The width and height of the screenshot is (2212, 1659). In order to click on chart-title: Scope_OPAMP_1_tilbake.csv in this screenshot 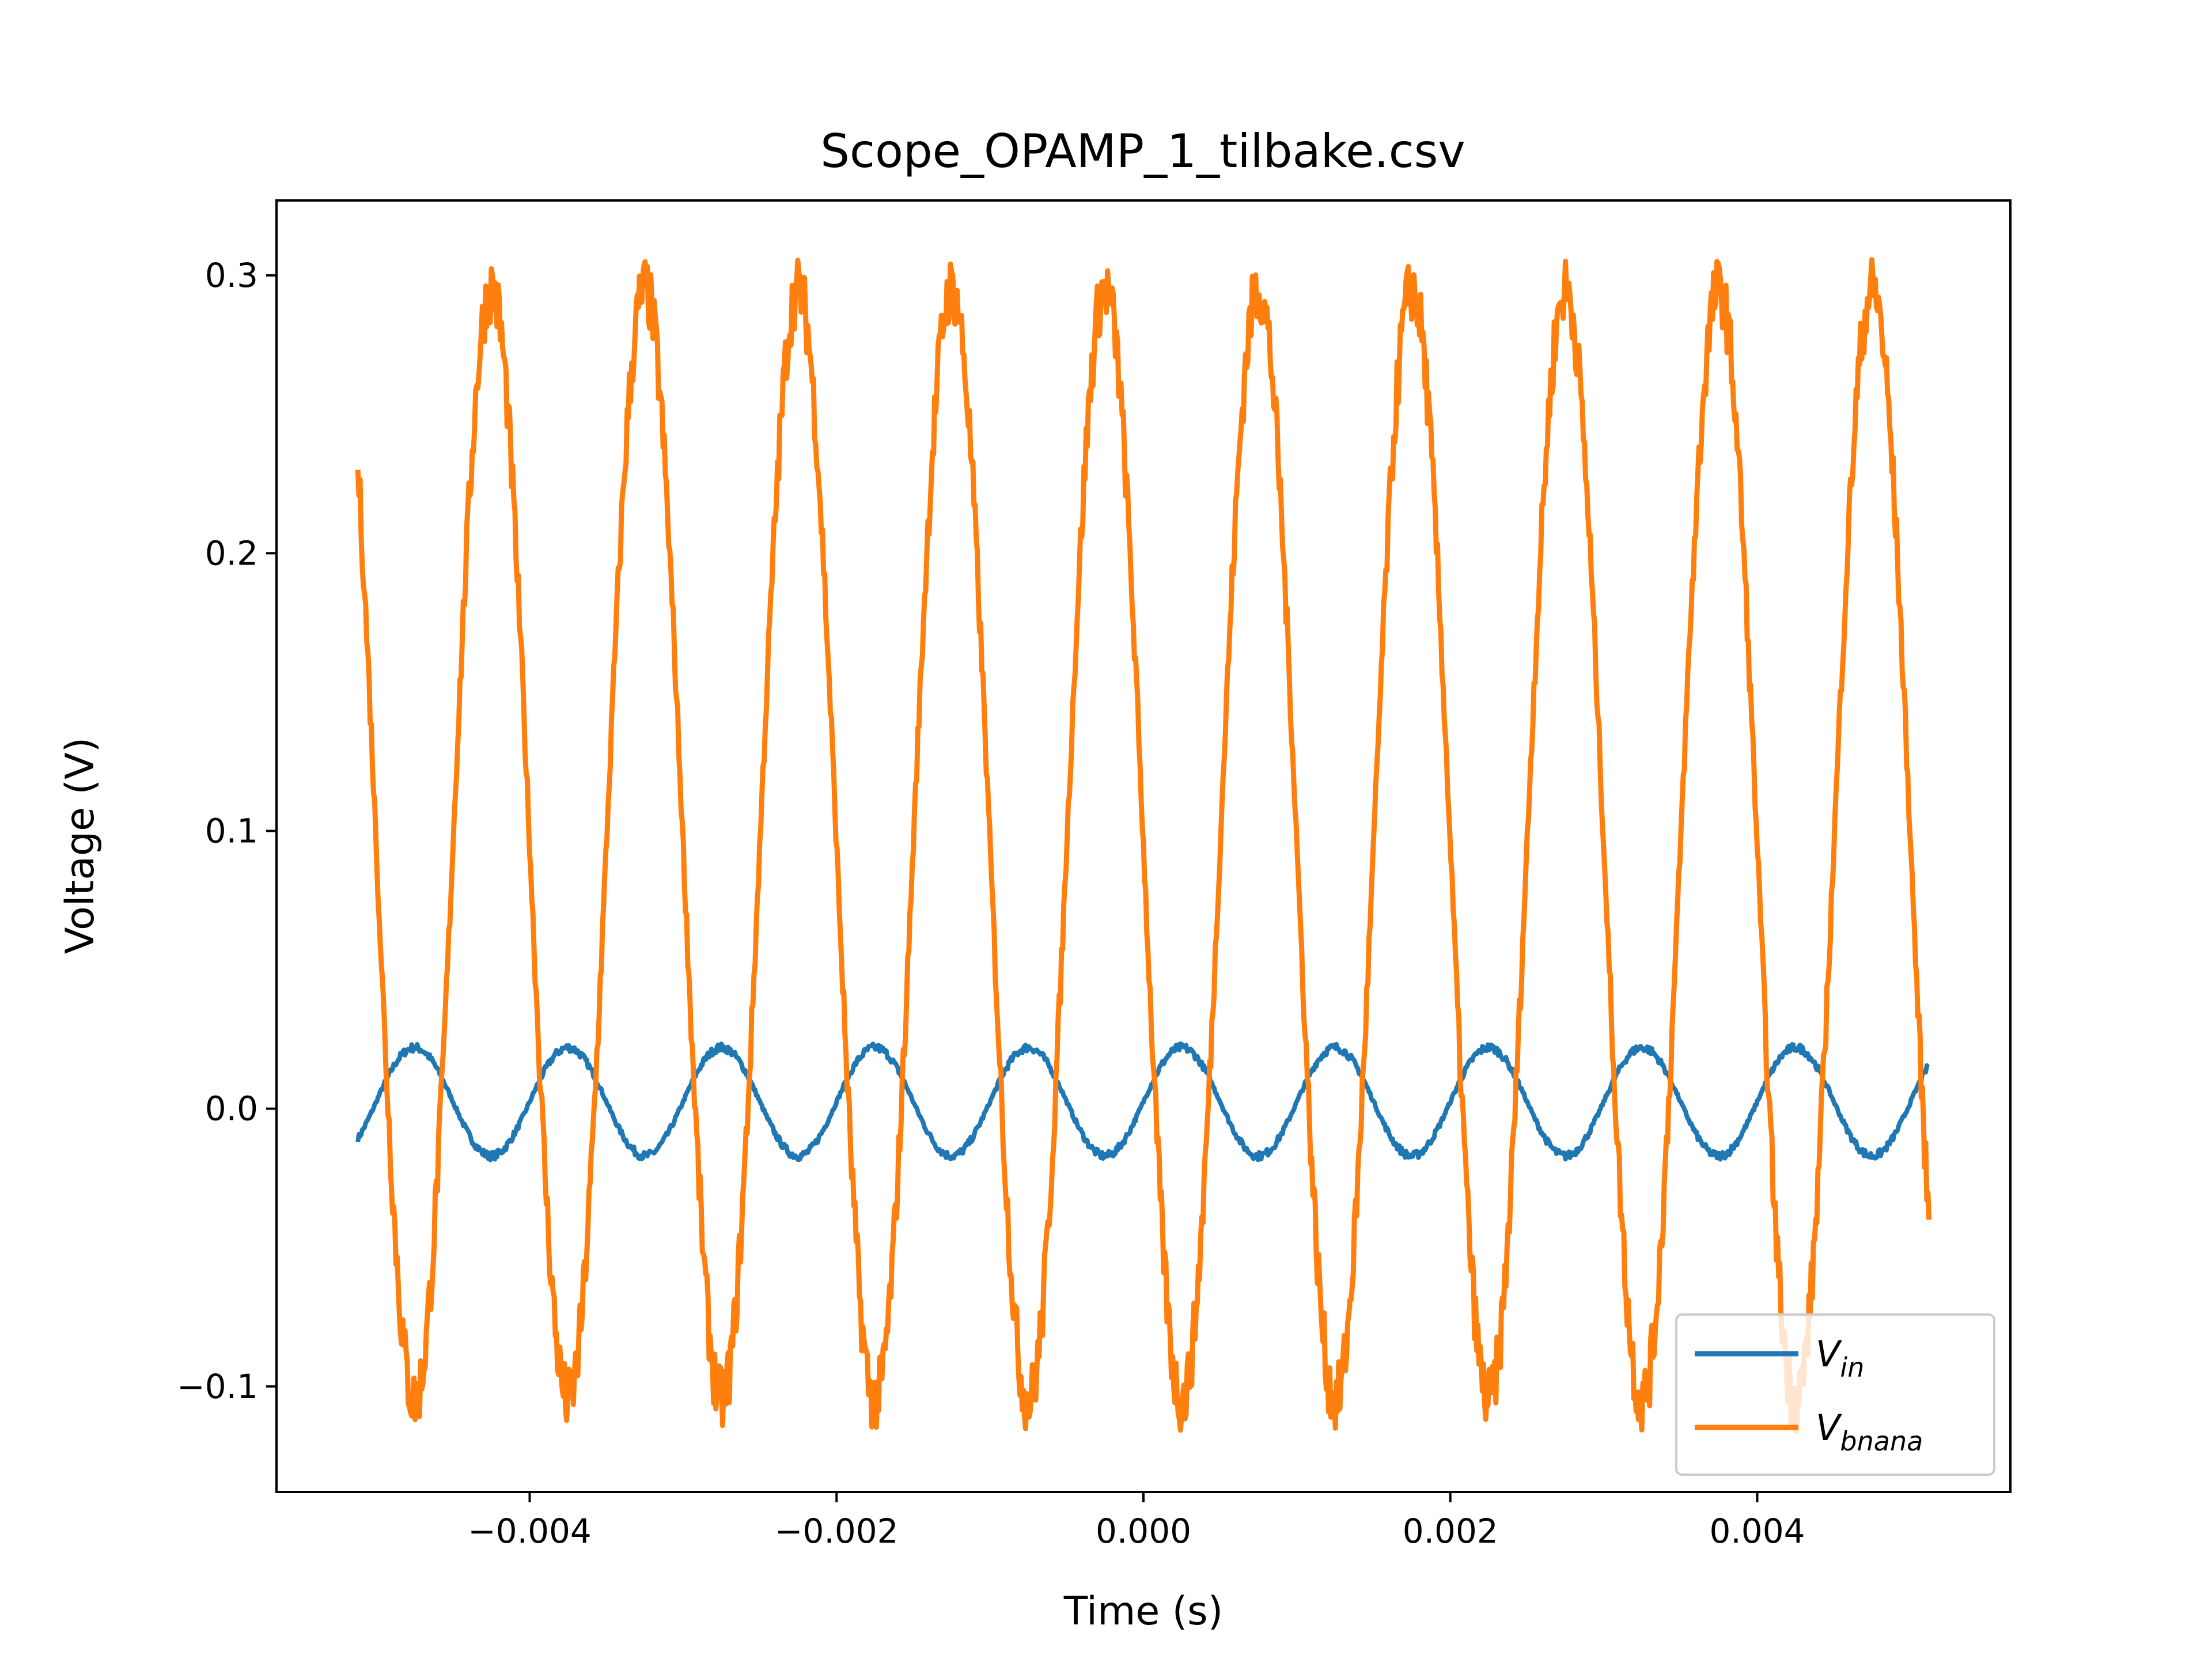, I will do `click(1142, 151)`.